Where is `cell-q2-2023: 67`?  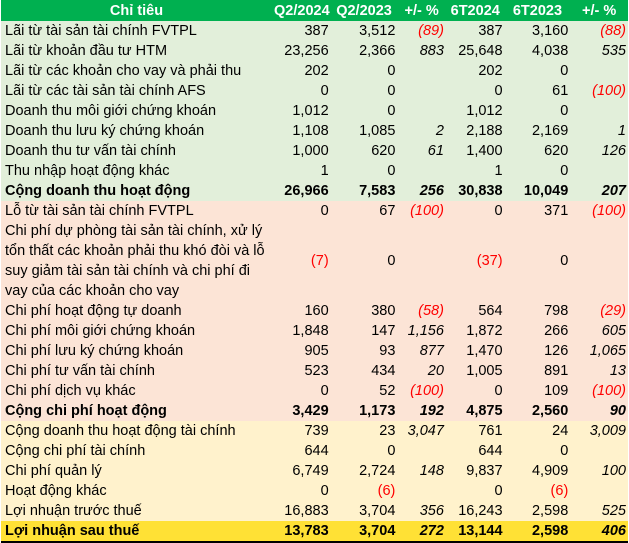 cell-q2-2023: 67 is located at coordinates (364, 211).